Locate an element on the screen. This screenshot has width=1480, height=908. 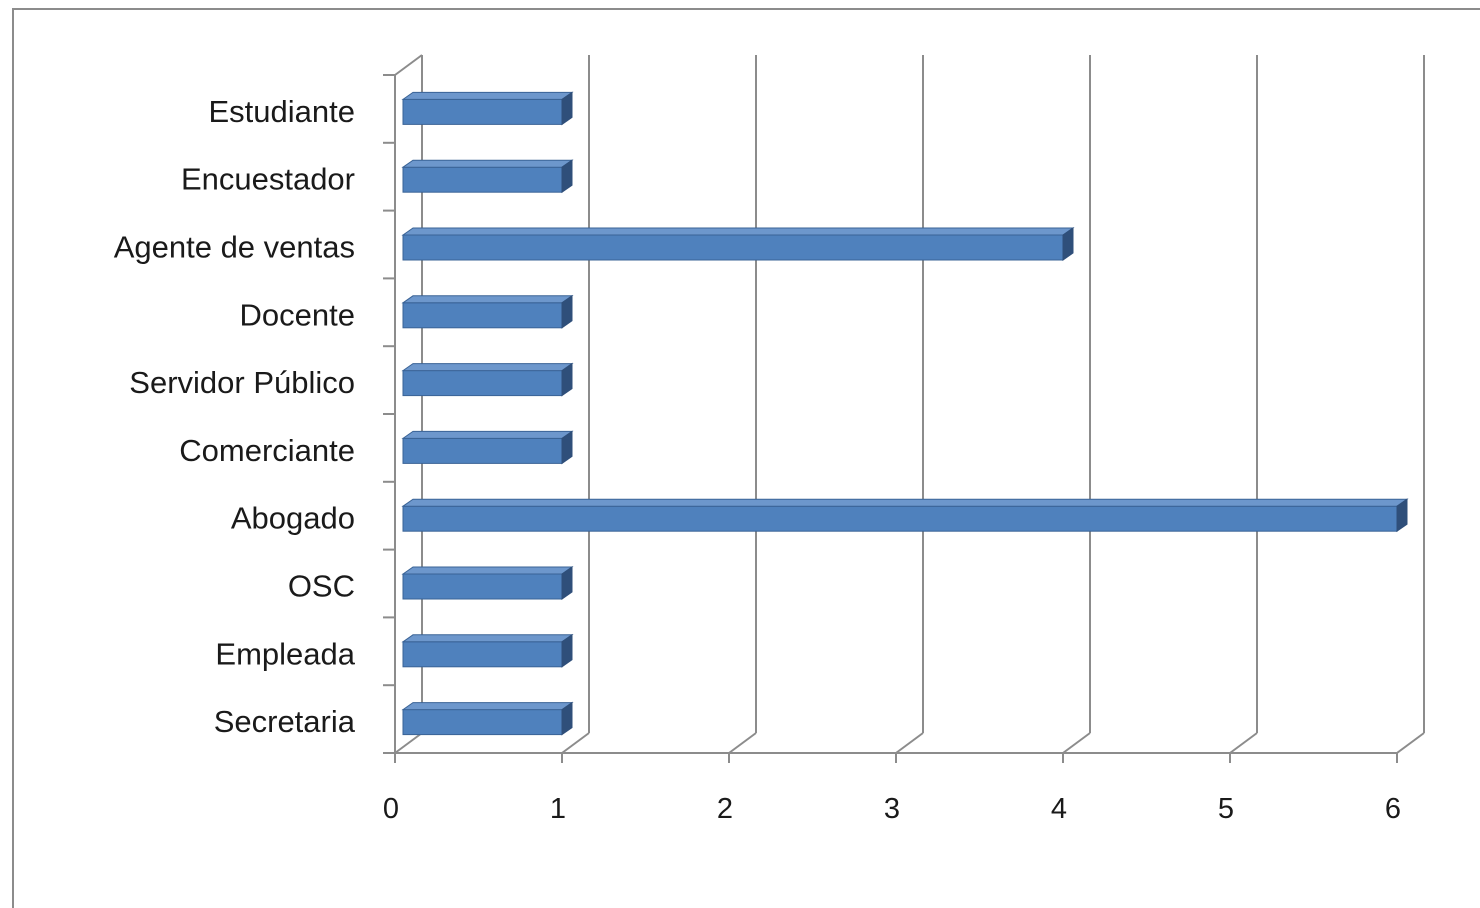
category-label: Empleada is located at coordinates (285, 653).